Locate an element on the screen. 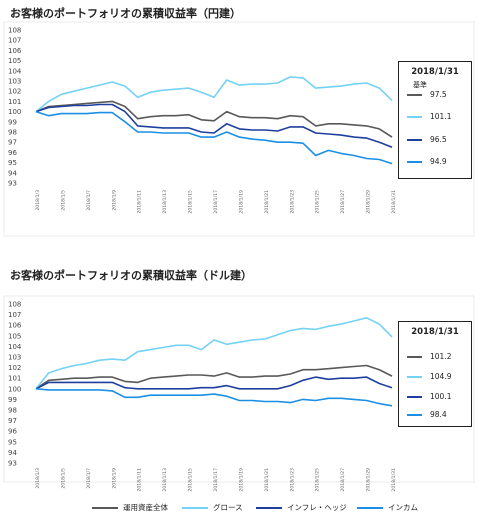 The image size is (481, 523). value-growth: 104.9 is located at coordinates (441, 376).